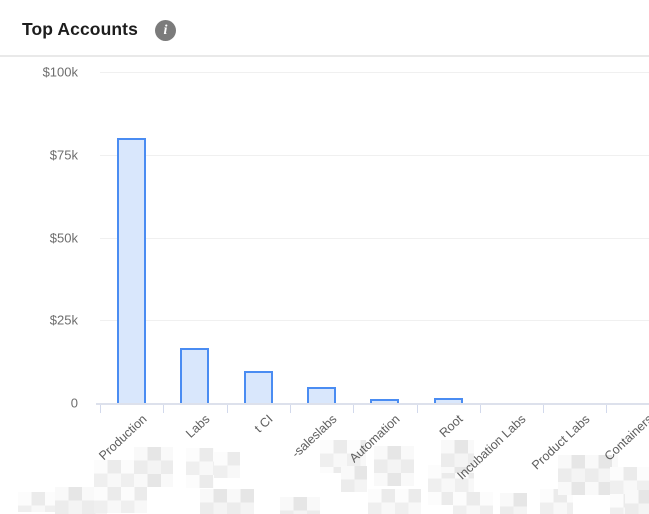  I want to click on y-axis-tick-label: $25k, so click(63, 320).